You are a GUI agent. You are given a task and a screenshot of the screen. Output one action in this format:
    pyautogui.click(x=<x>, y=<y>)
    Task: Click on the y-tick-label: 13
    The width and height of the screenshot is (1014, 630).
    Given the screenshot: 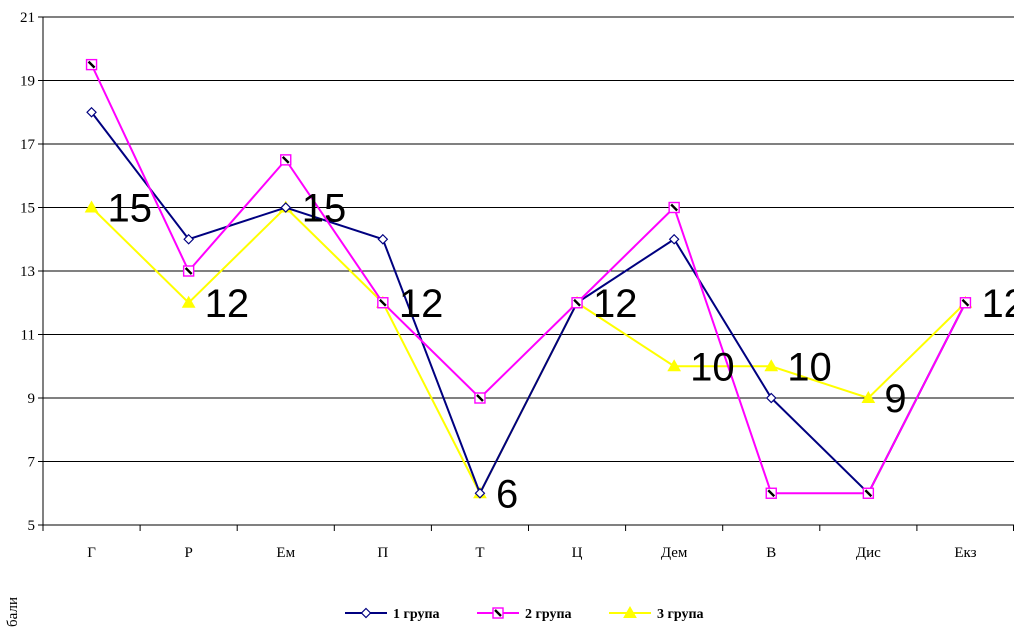 What is the action you would take?
    pyautogui.click(x=27, y=272)
    